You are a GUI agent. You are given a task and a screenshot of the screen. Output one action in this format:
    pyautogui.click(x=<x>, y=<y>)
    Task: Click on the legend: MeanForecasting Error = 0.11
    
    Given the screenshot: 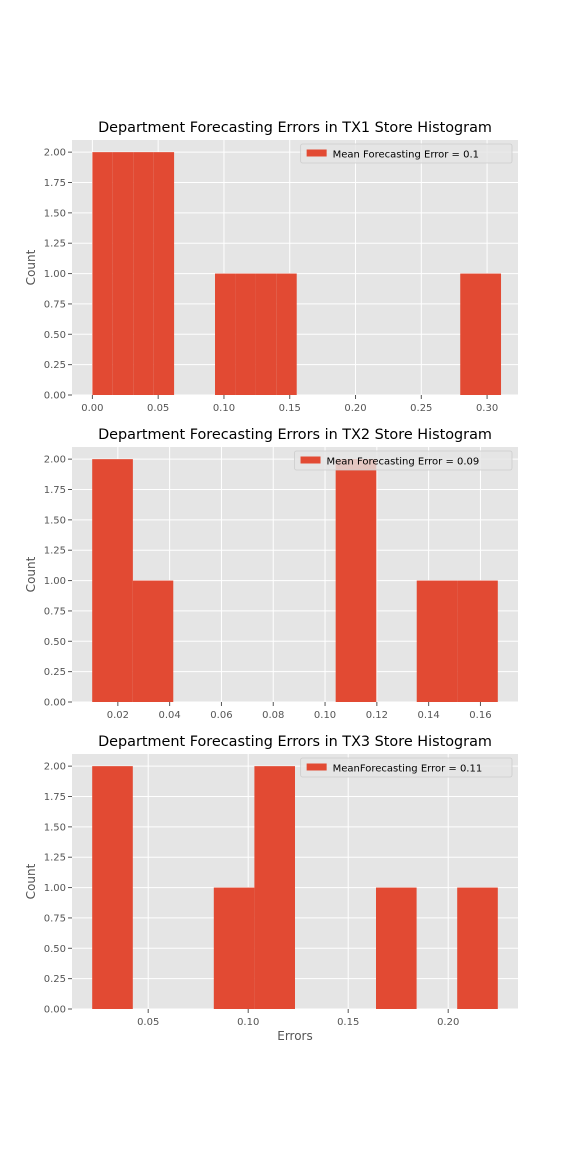 What is the action you would take?
    pyautogui.click(x=406, y=767)
    